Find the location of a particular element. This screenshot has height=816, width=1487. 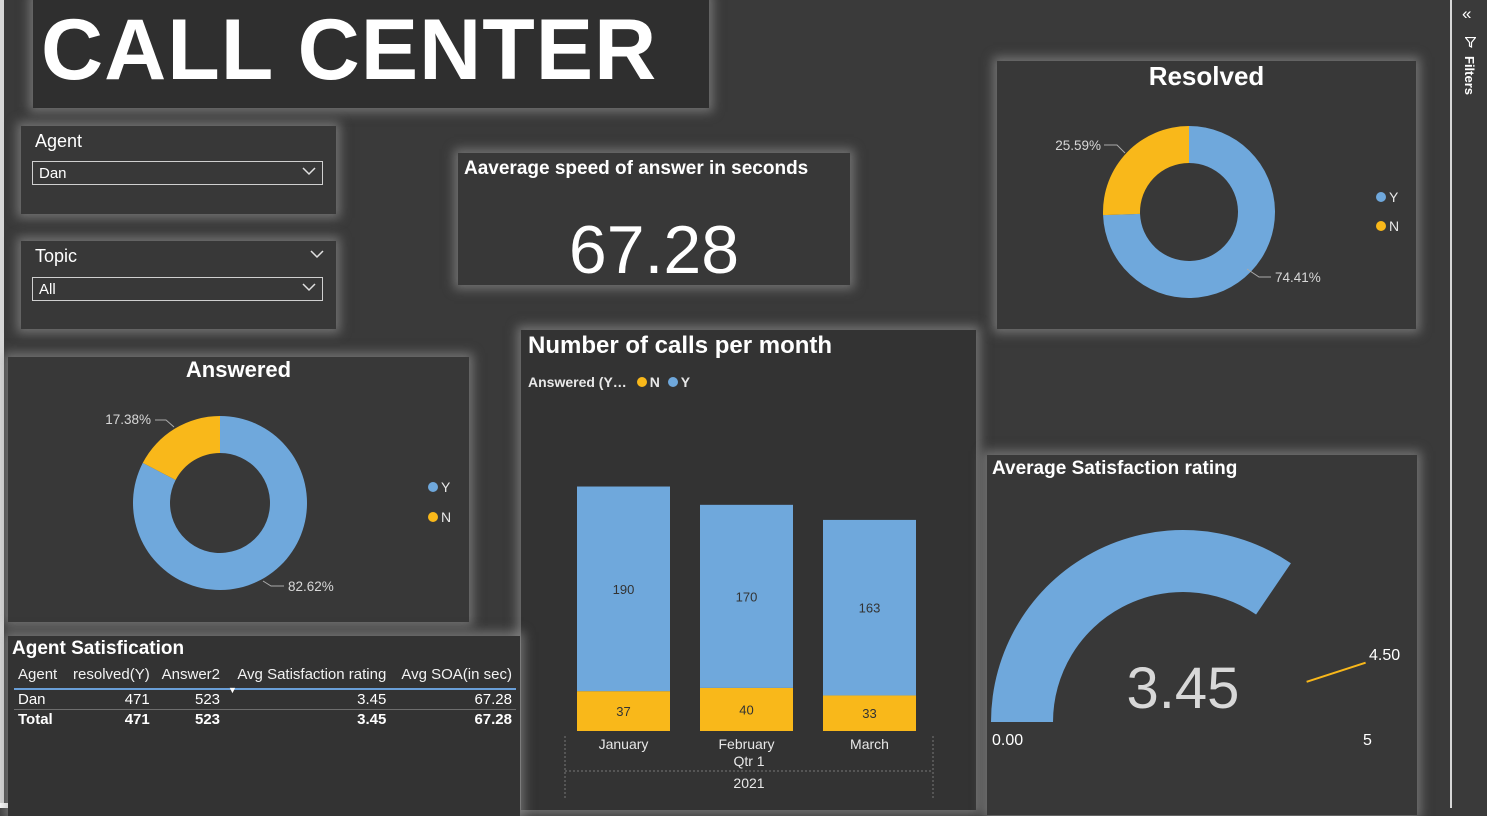

gauge-max-label: 5 is located at coordinates (1367, 740).